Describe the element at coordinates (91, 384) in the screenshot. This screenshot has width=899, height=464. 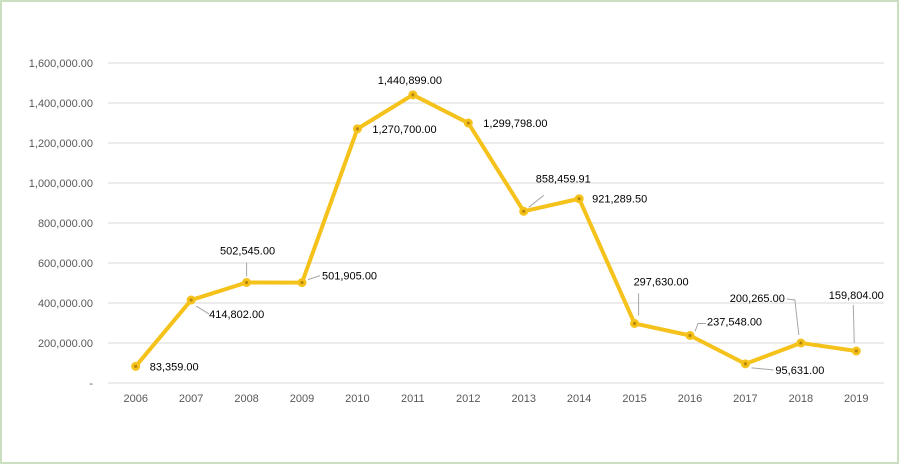
I see `y-tick-label: -` at that location.